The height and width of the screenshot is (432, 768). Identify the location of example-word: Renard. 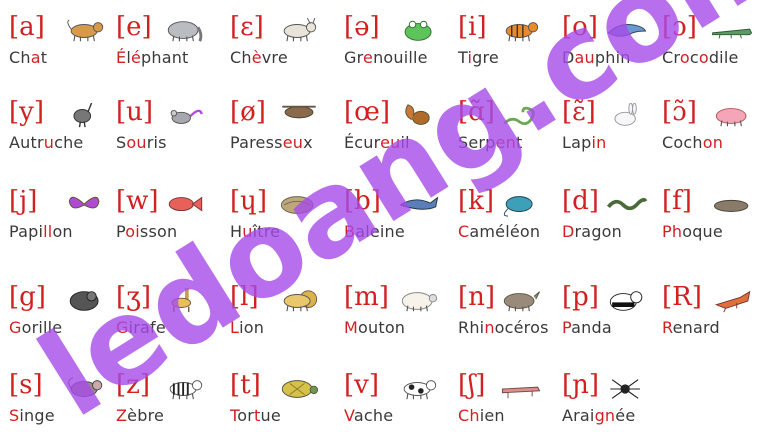
(691, 327).